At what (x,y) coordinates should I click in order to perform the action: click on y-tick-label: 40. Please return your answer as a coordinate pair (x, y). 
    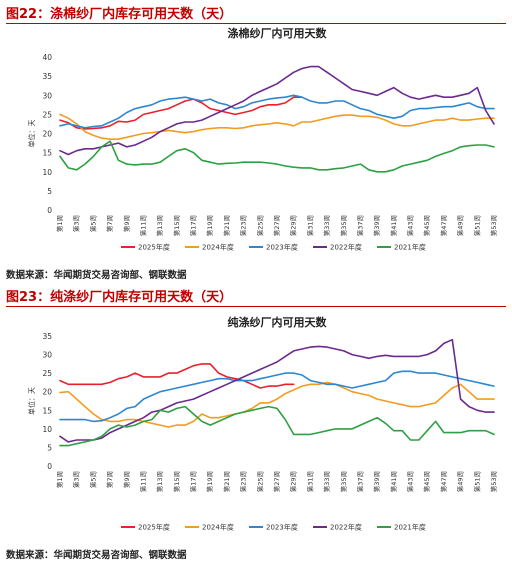
    Looking at the image, I should click on (47, 57).